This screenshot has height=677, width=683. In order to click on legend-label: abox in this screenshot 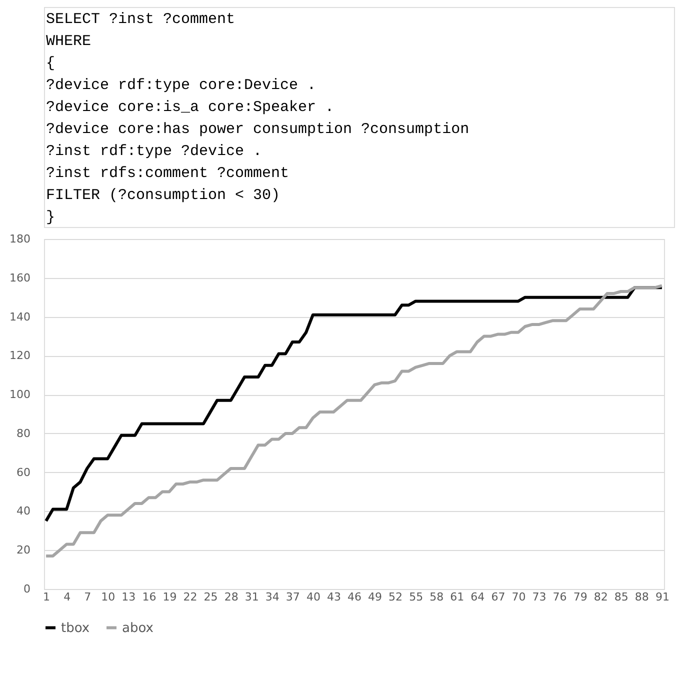, I will do `click(138, 628)`.